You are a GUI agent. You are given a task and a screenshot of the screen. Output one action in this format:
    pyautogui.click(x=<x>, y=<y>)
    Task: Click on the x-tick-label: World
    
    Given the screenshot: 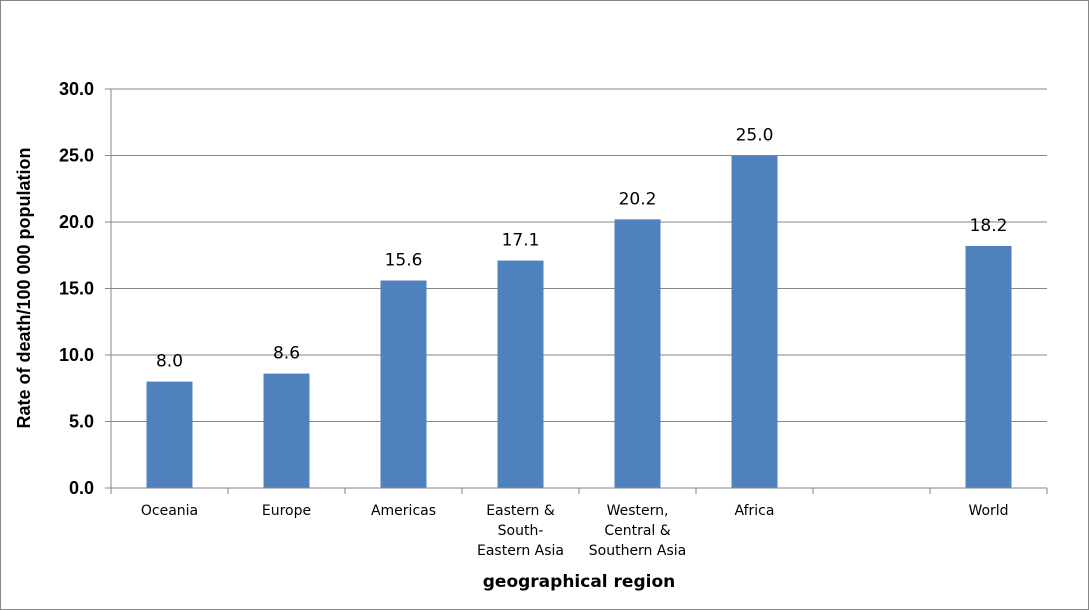 What is the action you would take?
    pyautogui.click(x=988, y=511)
    